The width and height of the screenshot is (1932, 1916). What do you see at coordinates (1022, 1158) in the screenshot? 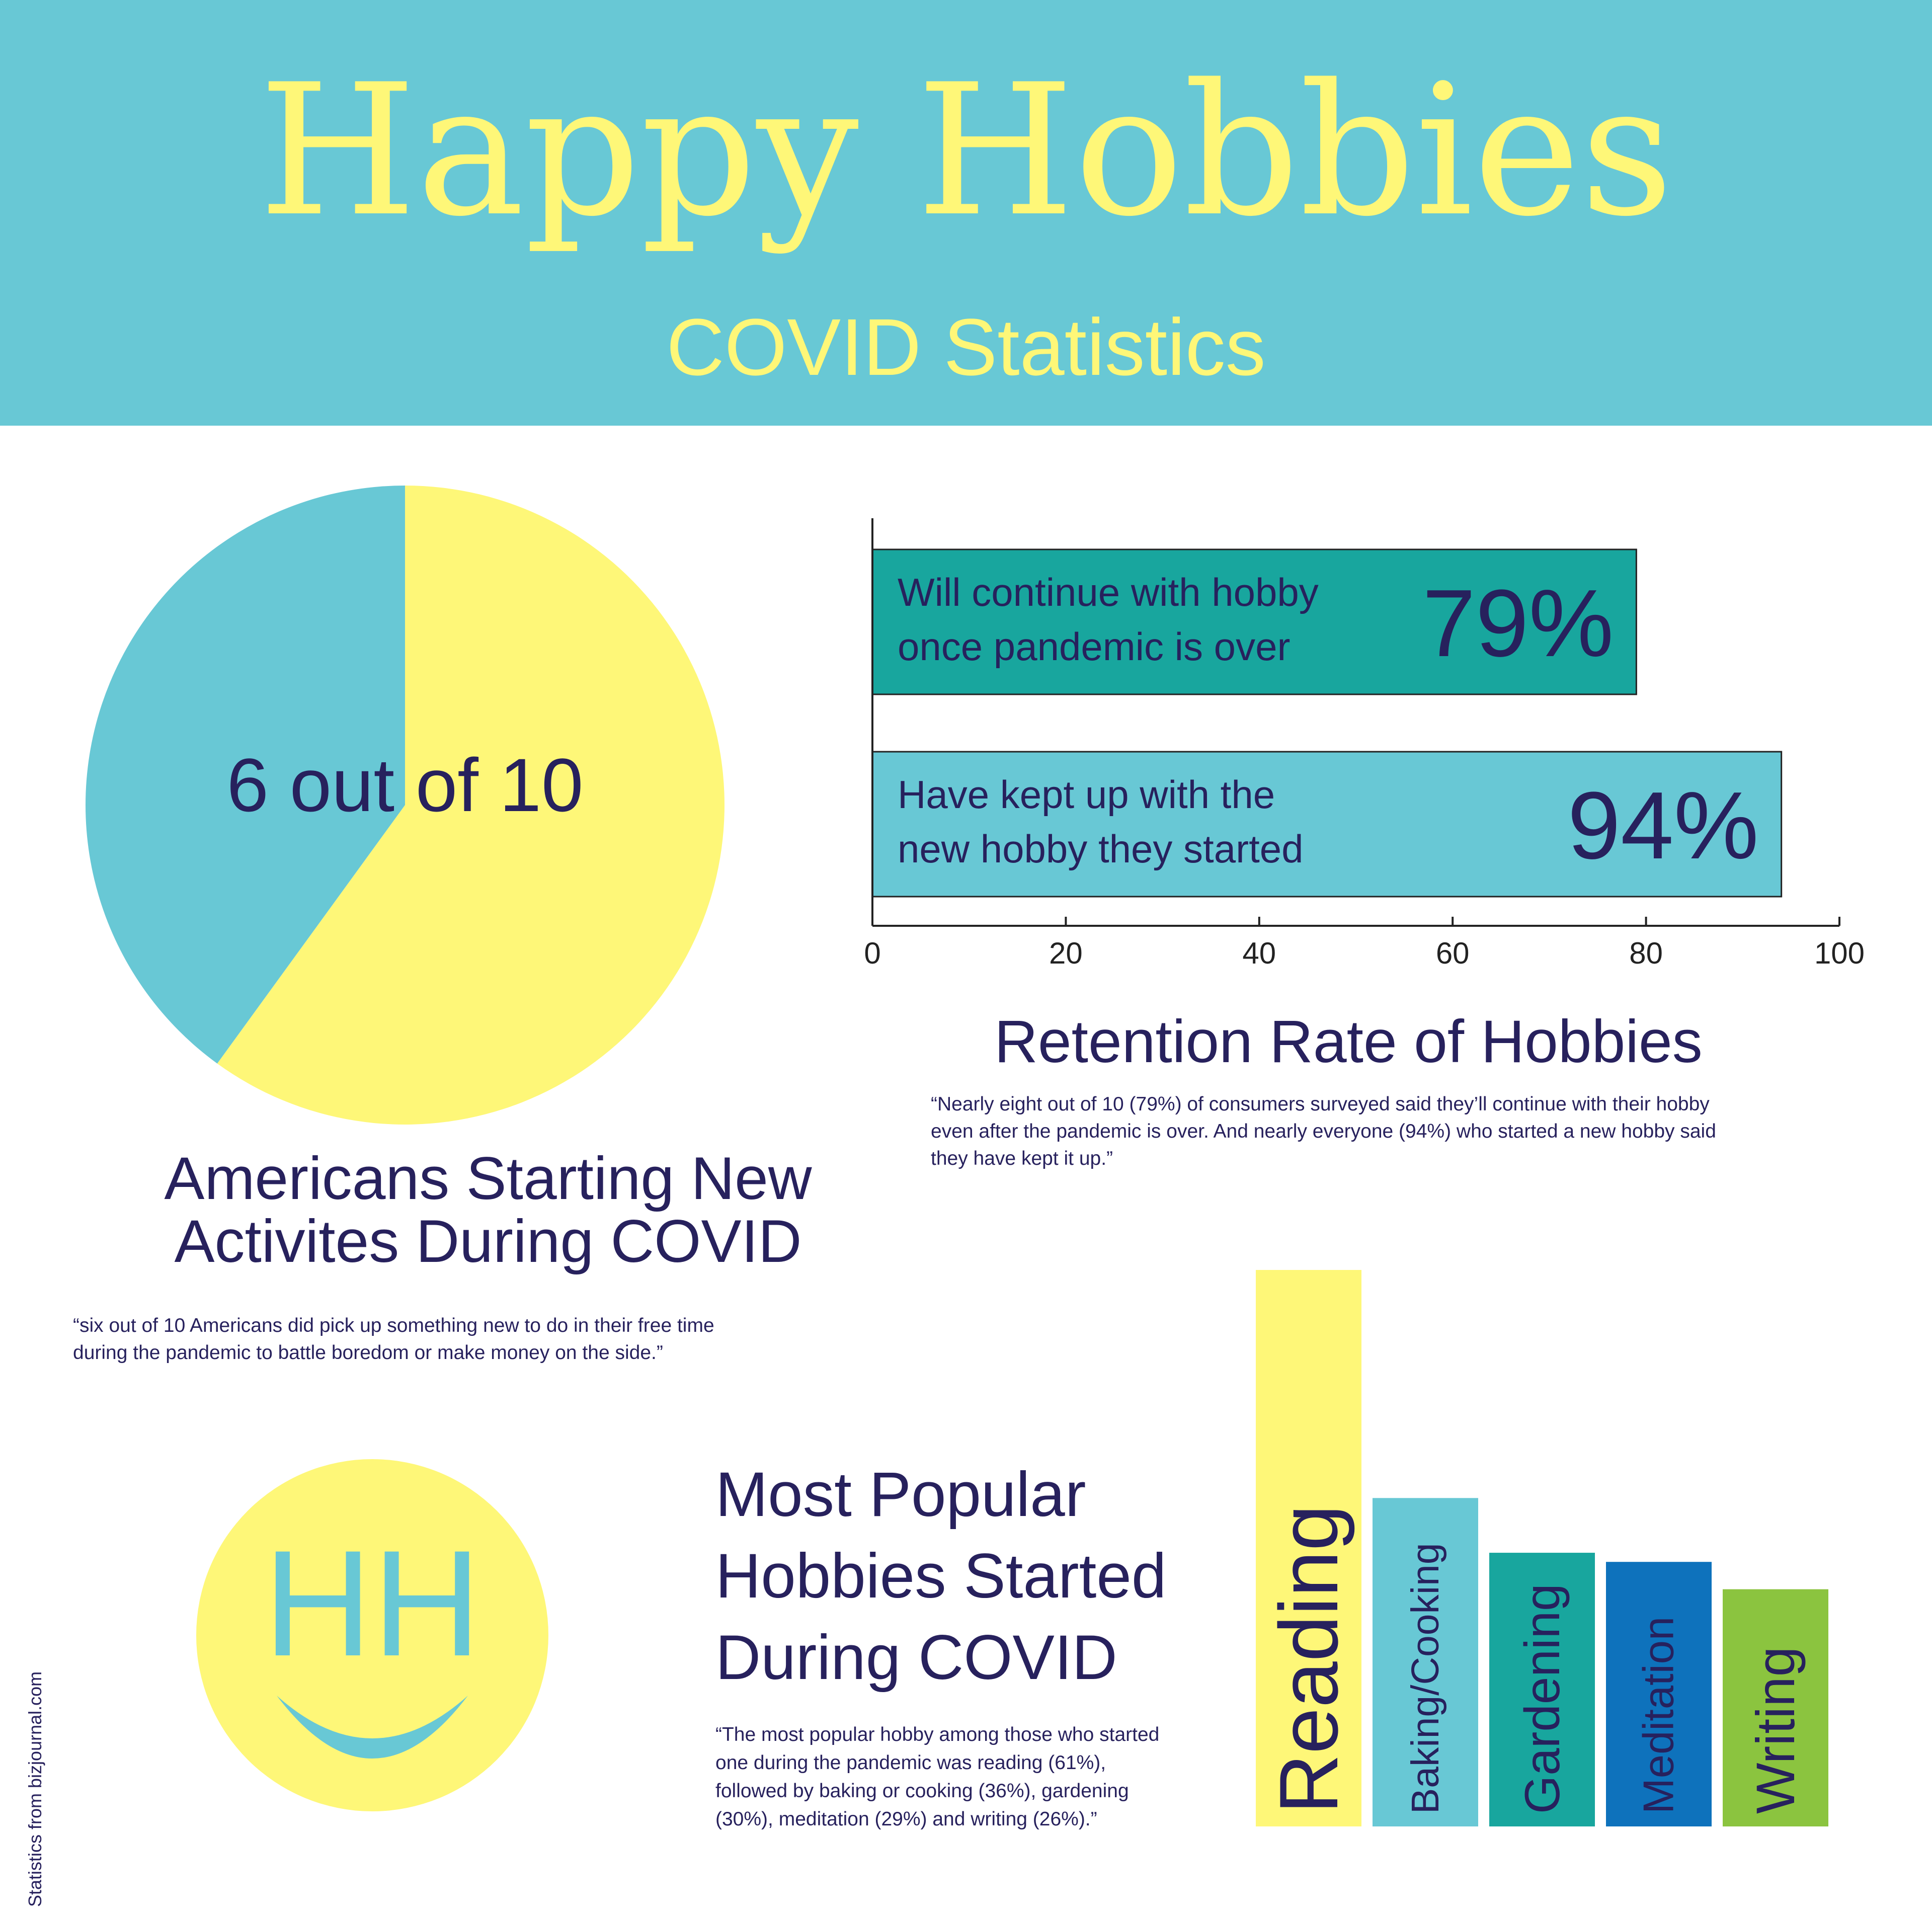
I see `retention-quote-line3: they have kept it up.”` at bounding box center [1022, 1158].